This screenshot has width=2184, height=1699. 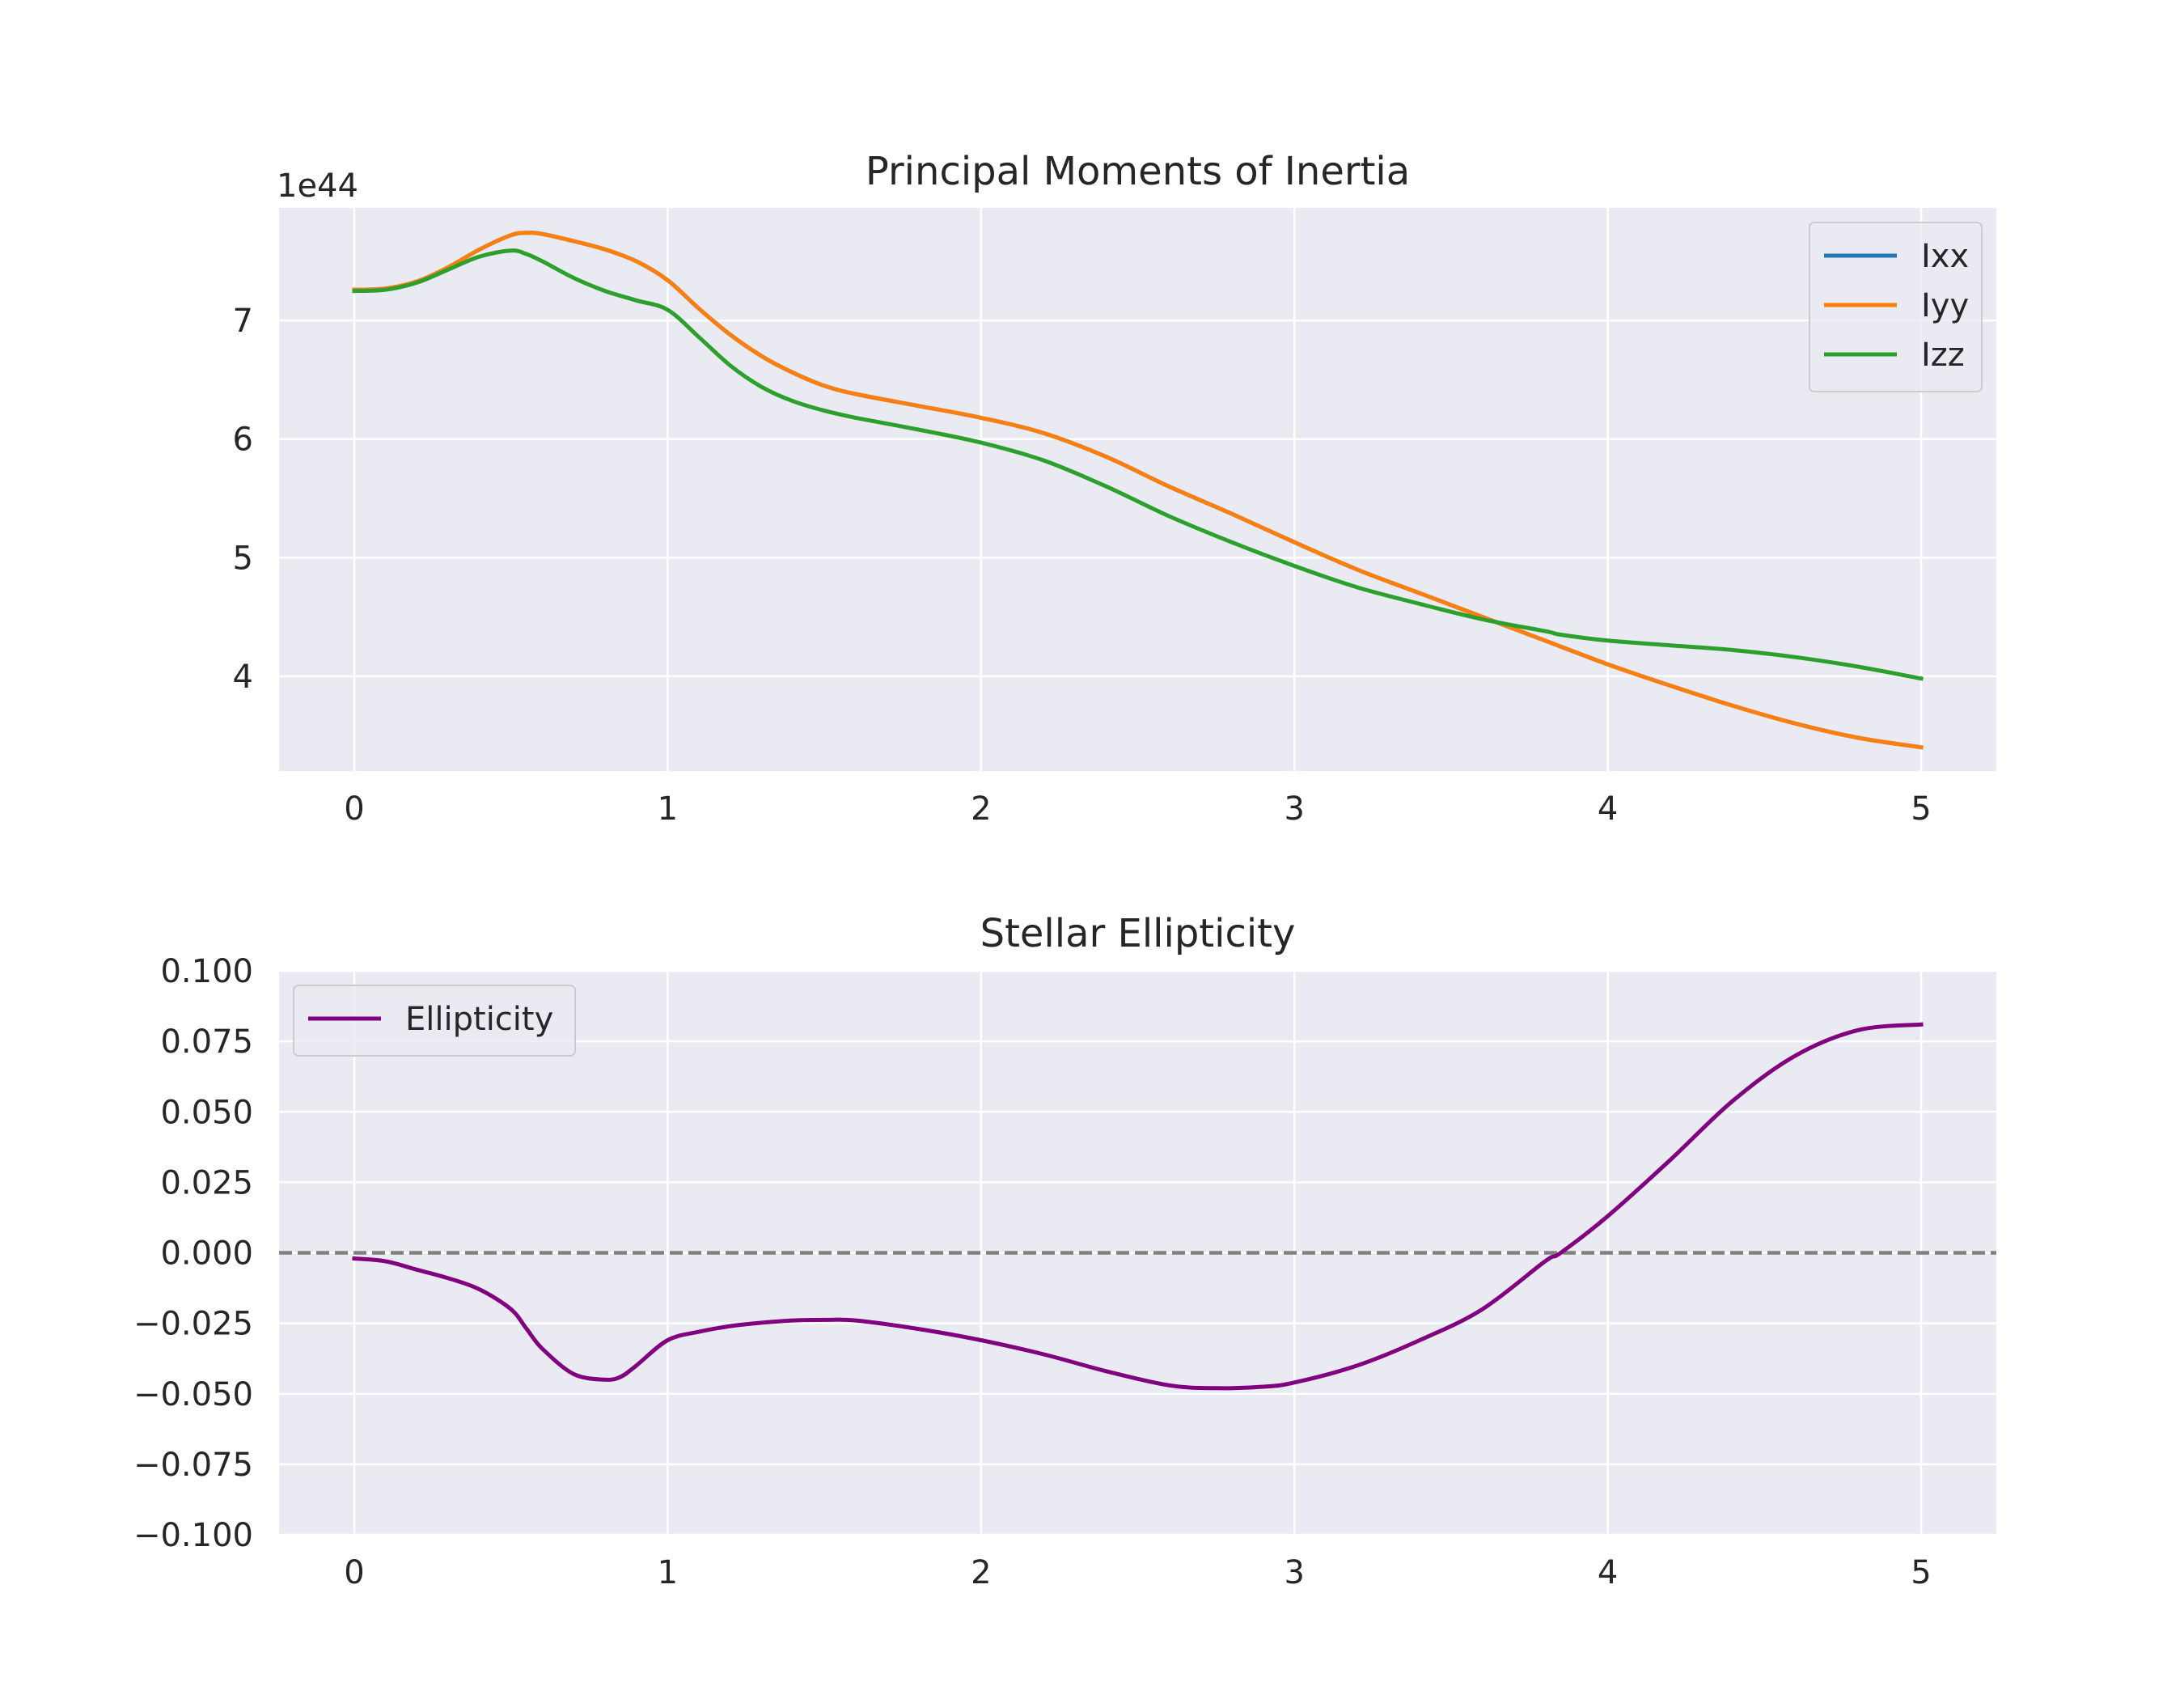 What do you see at coordinates (1896, 307) in the screenshot?
I see `inertia-legend: Ixx Iyy Izz` at bounding box center [1896, 307].